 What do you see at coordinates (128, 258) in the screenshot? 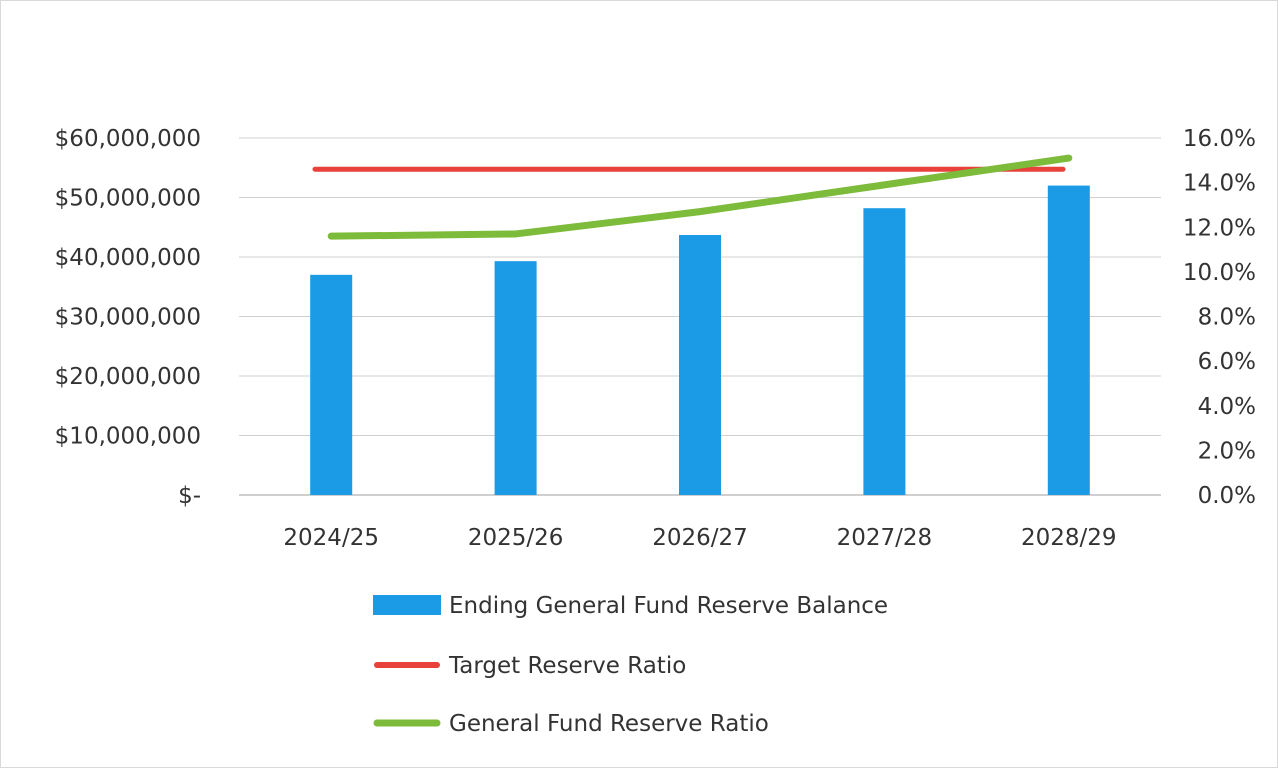
I see `y-tick-label: $40,000,000` at bounding box center [128, 258].